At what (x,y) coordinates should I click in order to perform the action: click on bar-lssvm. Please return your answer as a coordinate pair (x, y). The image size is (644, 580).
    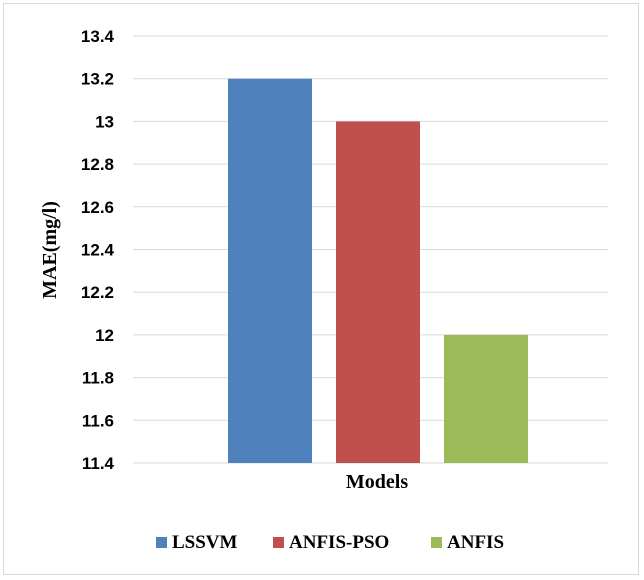
    Looking at the image, I should click on (270, 270).